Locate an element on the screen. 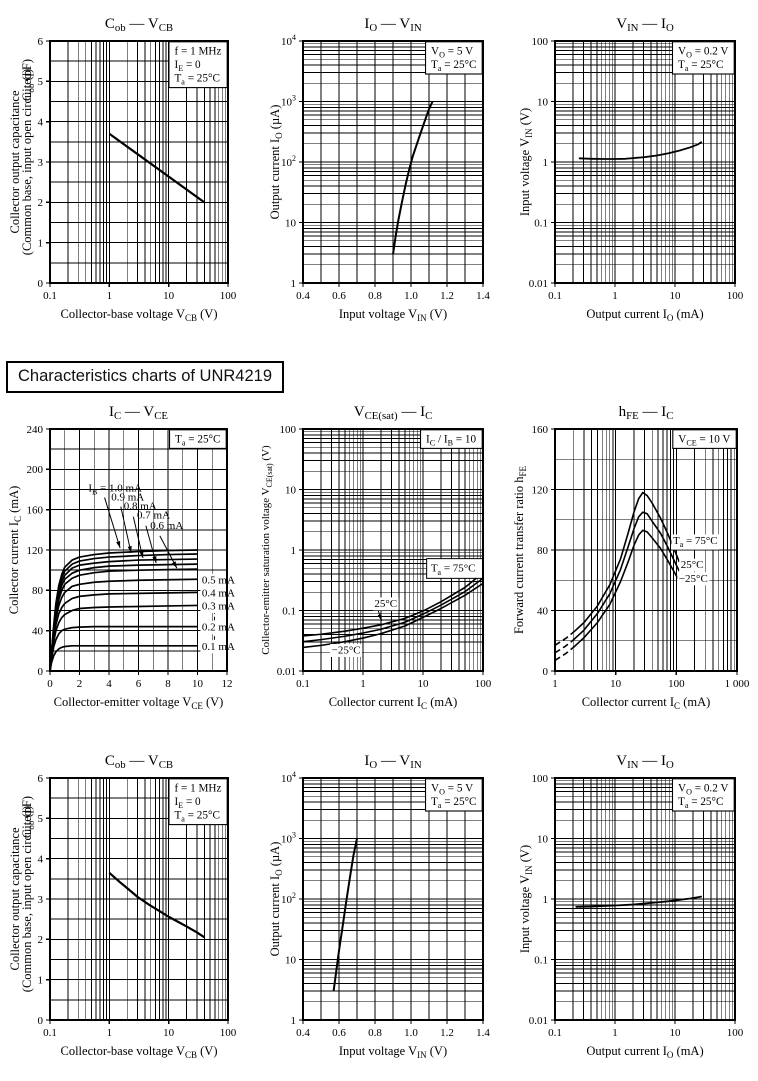 Image resolution: width=758 pixels, height=1081 pixels. plot-grid is located at coordinates (393, 550).